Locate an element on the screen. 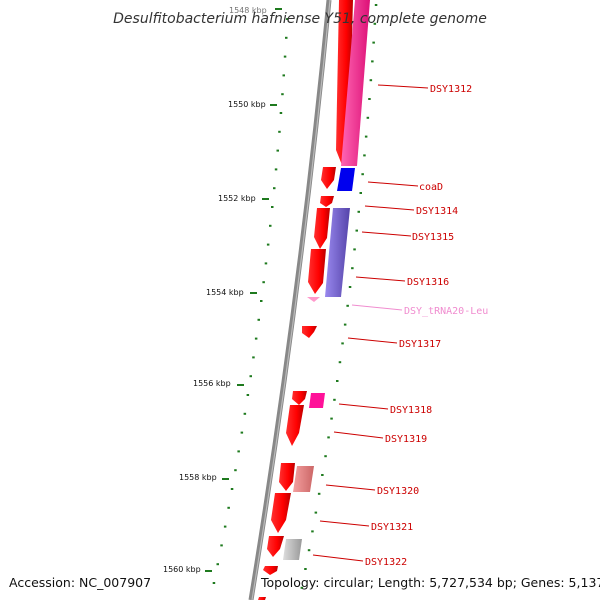 This screenshot has width=600, height=600. genome-backbone is located at coordinates (290, 300).